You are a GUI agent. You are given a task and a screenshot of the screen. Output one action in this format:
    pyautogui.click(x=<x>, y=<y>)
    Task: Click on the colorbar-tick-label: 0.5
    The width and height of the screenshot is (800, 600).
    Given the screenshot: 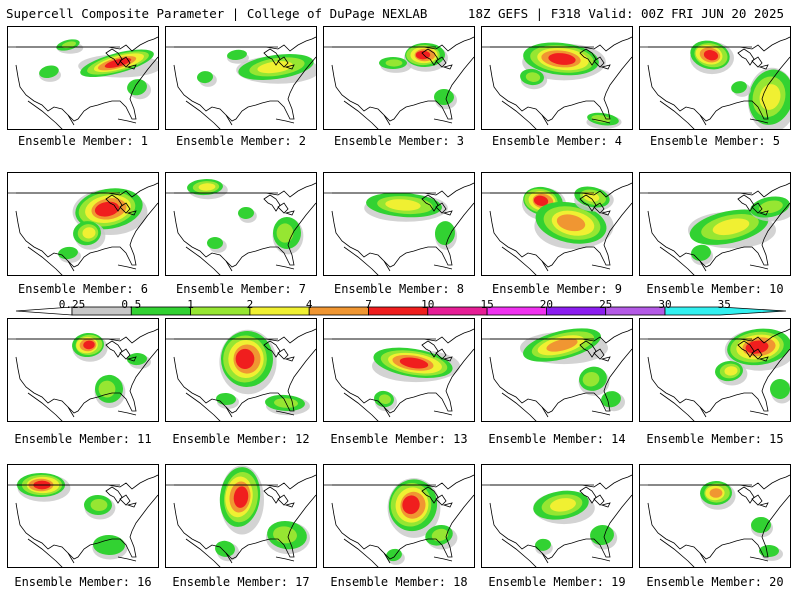 What is the action you would take?
    pyautogui.click(x=131, y=304)
    